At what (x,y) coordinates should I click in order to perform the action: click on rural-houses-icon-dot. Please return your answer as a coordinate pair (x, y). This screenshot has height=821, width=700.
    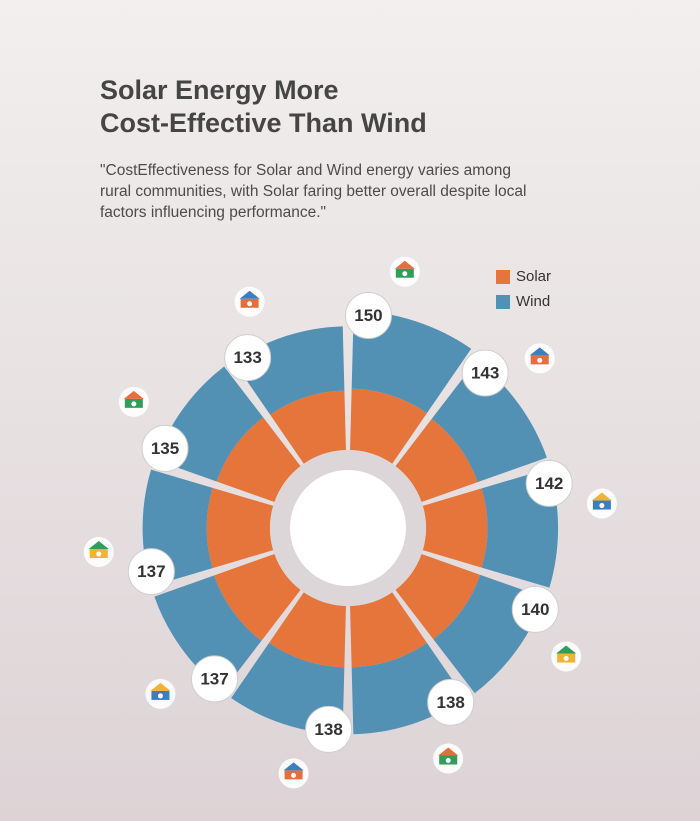
    Looking at the image, I should click on (99, 554).